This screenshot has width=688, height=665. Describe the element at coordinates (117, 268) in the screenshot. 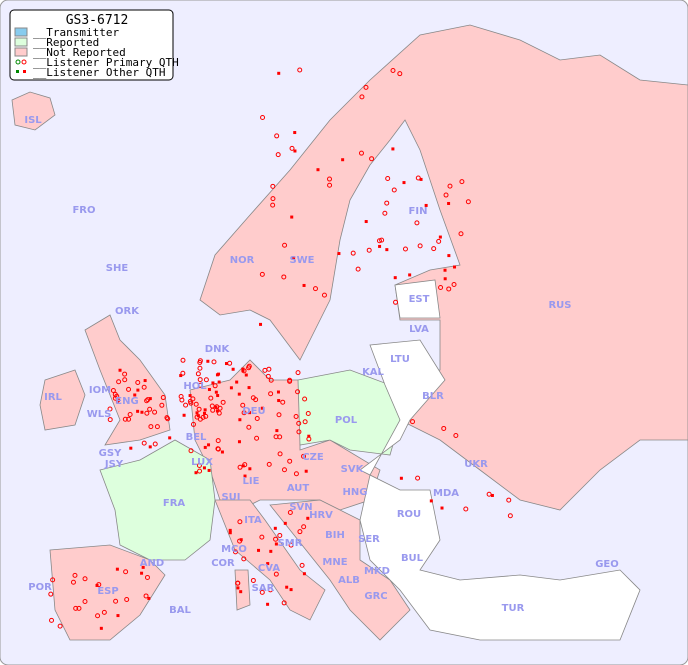

I see `country-label-she: SHE` at that location.